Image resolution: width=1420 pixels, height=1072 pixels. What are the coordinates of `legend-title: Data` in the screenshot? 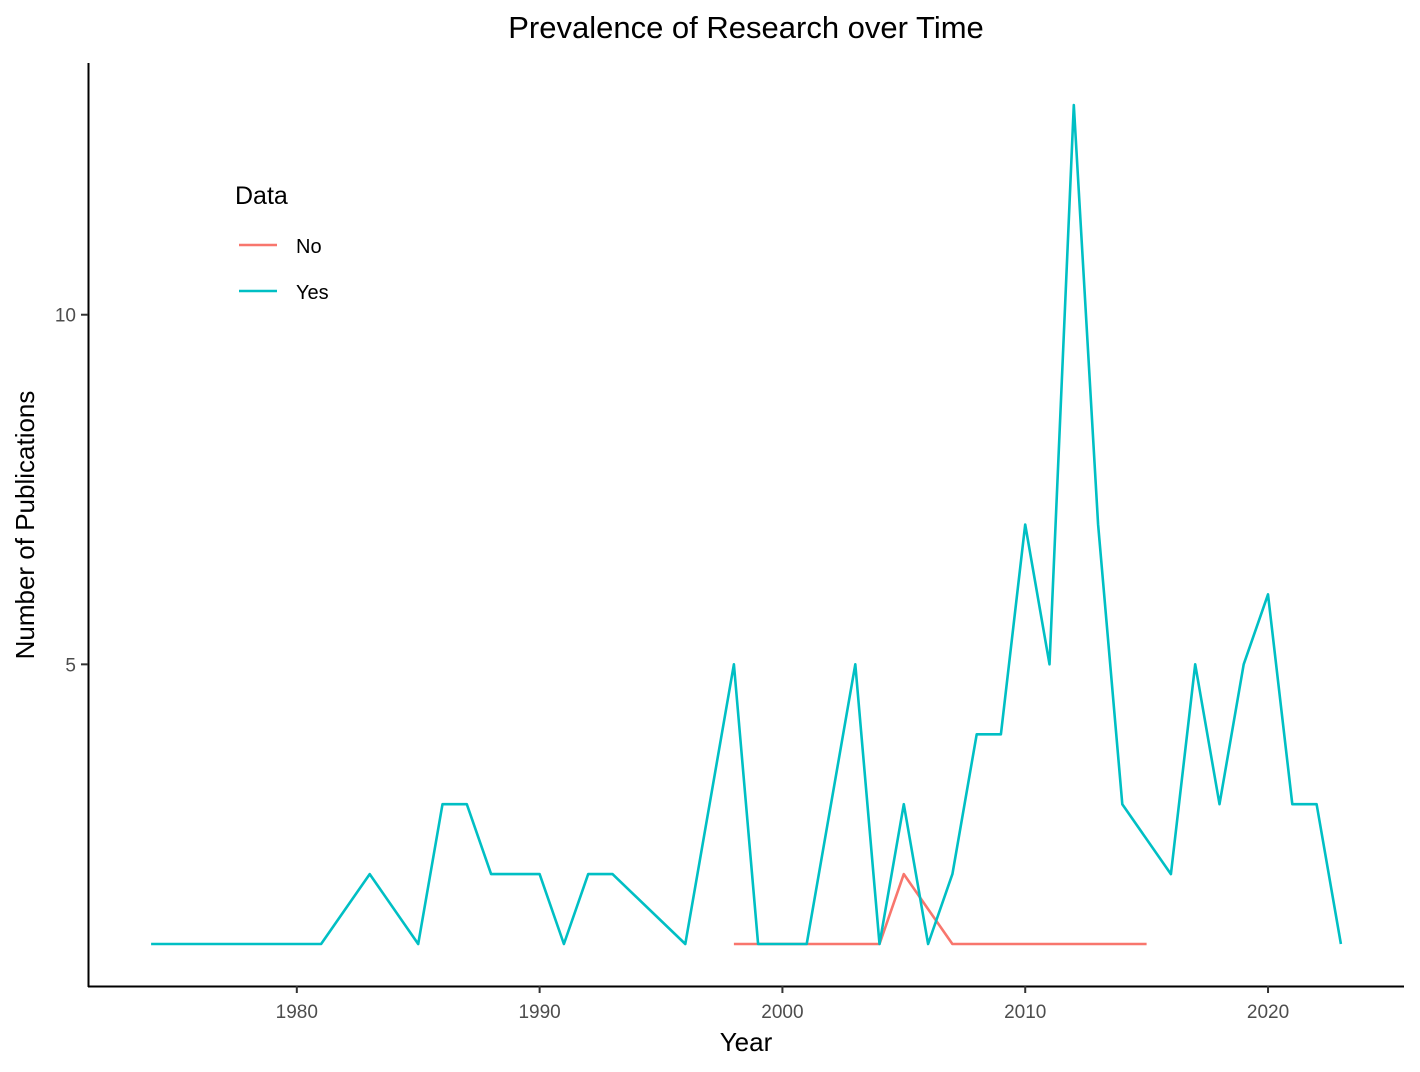 It's located at (261, 196).